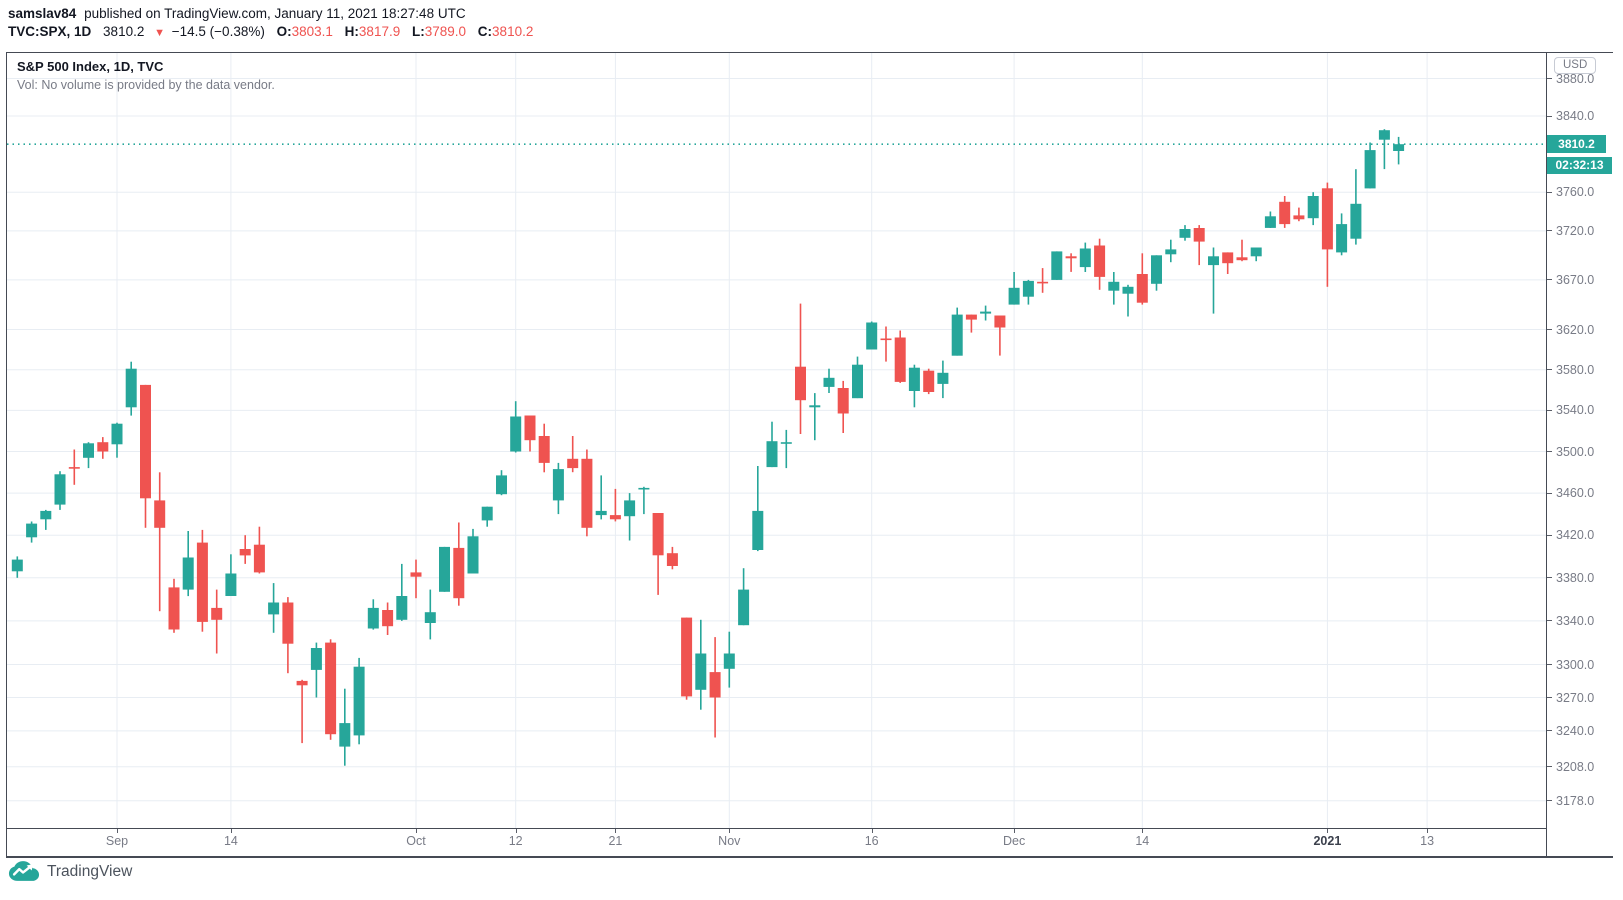 The image size is (1623, 900). What do you see at coordinates (50, 31) in the screenshot?
I see `symbol-interval: TVC:SPX, 1D` at bounding box center [50, 31].